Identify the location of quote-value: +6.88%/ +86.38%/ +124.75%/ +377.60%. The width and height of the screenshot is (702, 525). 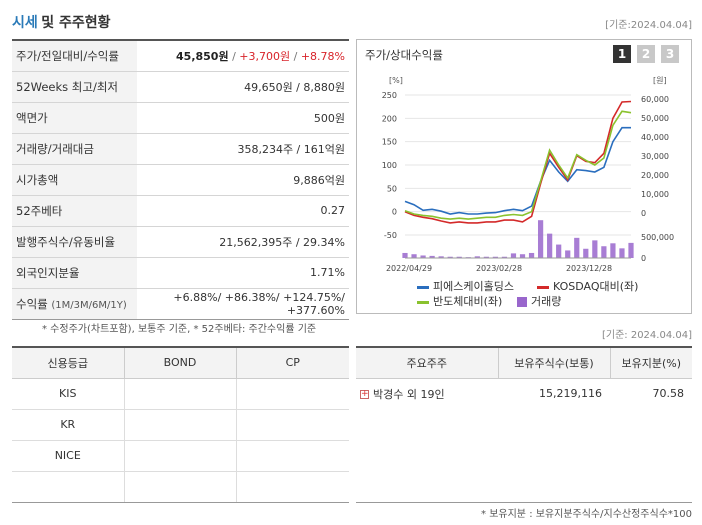
(243, 304).